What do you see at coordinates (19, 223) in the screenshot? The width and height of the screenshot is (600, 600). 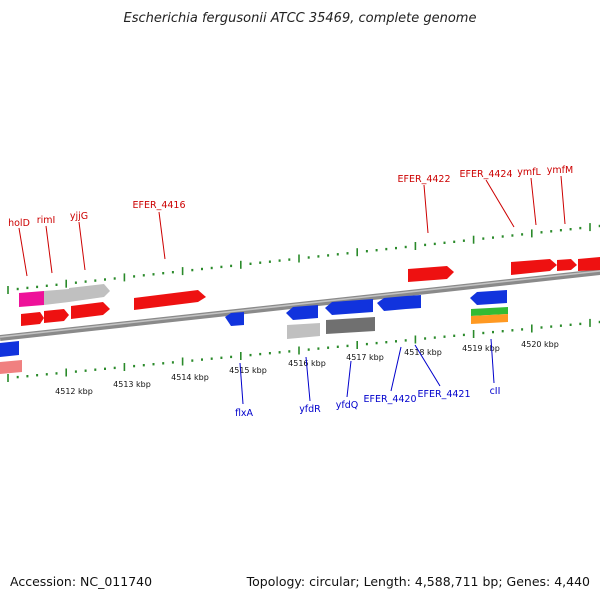 I see `gene-label-holD: holD` at bounding box center [19, 223].